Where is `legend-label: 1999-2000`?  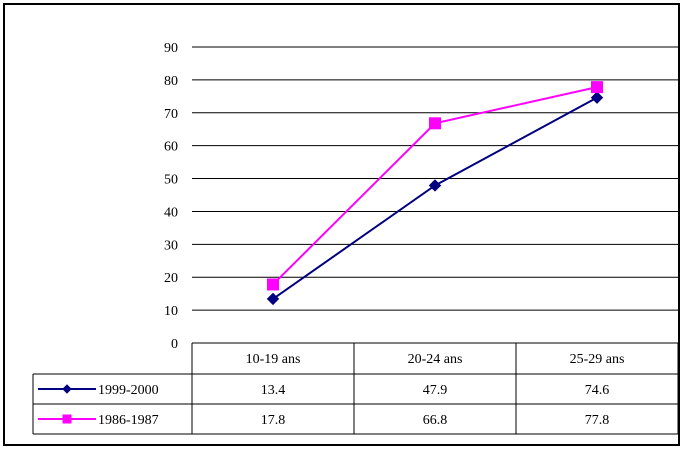
legend-label: 1999-2000 is located at coordinates (128, 390).